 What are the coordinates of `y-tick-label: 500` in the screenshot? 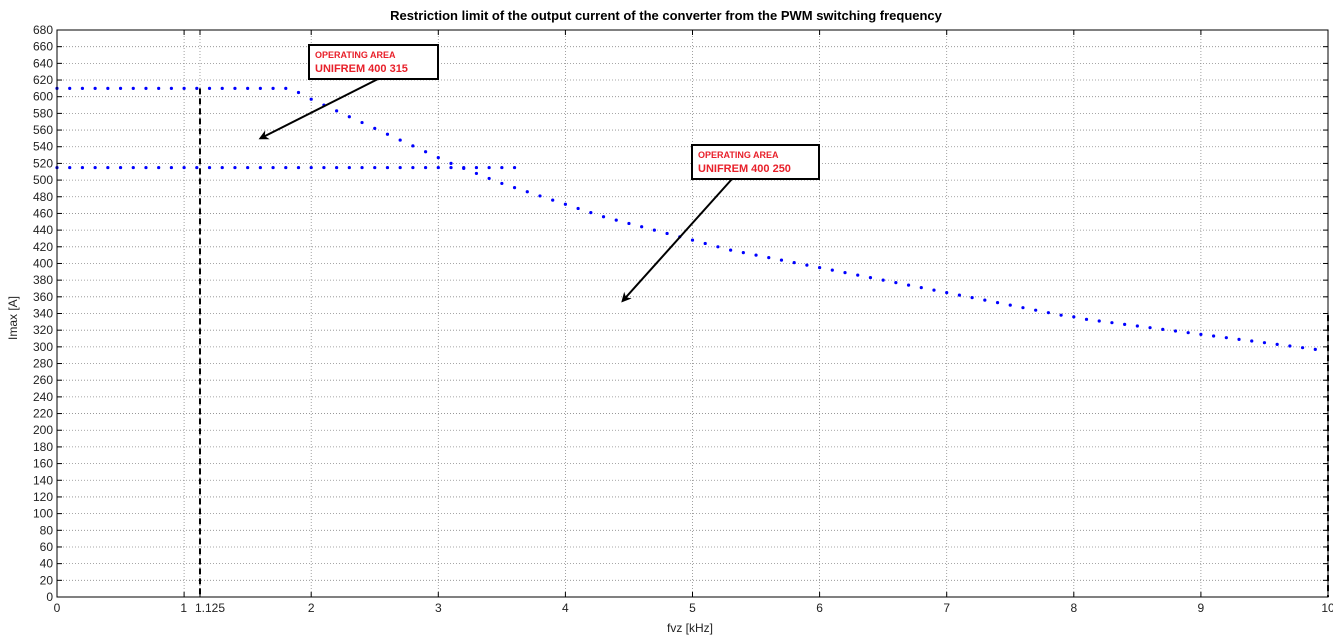 It's located at (43, 180).